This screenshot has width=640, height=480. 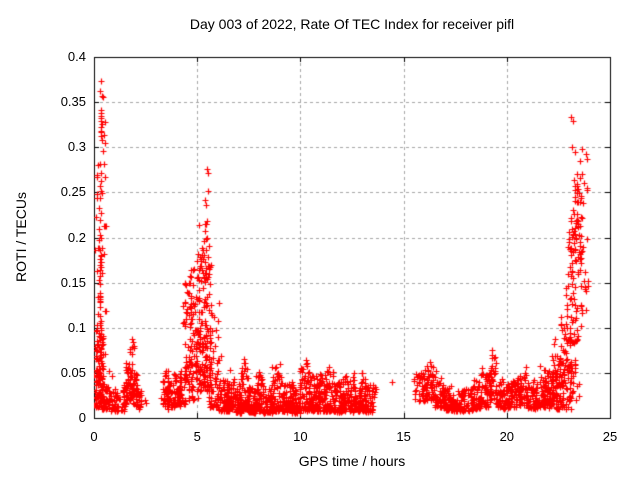 What do you see at coordinates (76, 56) in the screenshot?
I see `y-tick-label: 0.4` at bounding box center [76, 56].